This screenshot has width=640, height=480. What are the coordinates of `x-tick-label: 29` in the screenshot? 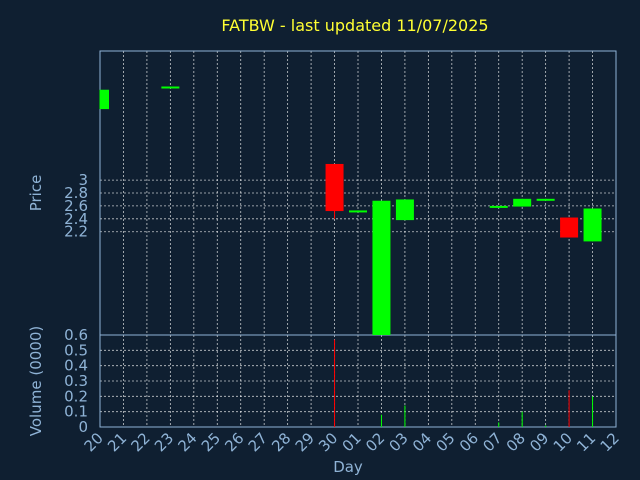 It's located at (305, 442).